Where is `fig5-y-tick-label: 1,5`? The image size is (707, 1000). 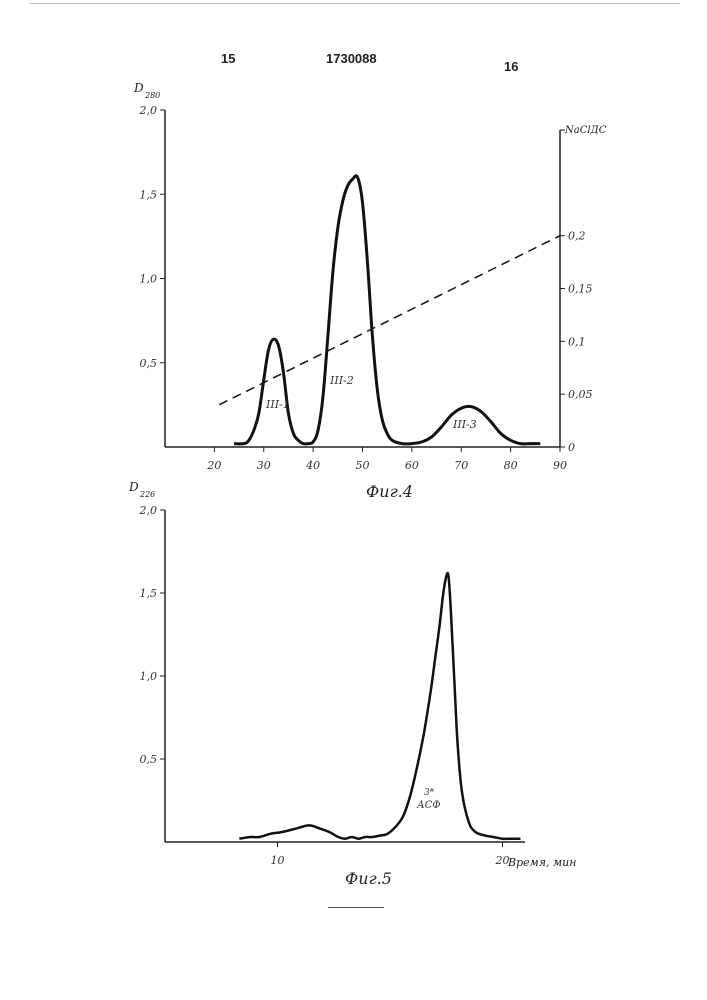 fig5-y-tick-label: 1,5 is located at coordinates (149, 593).